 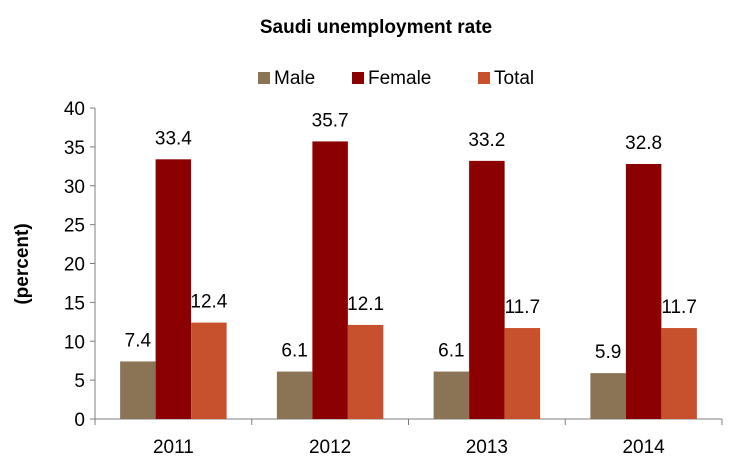 I want to click on bar-female-2011, so click(x=173, y=289).